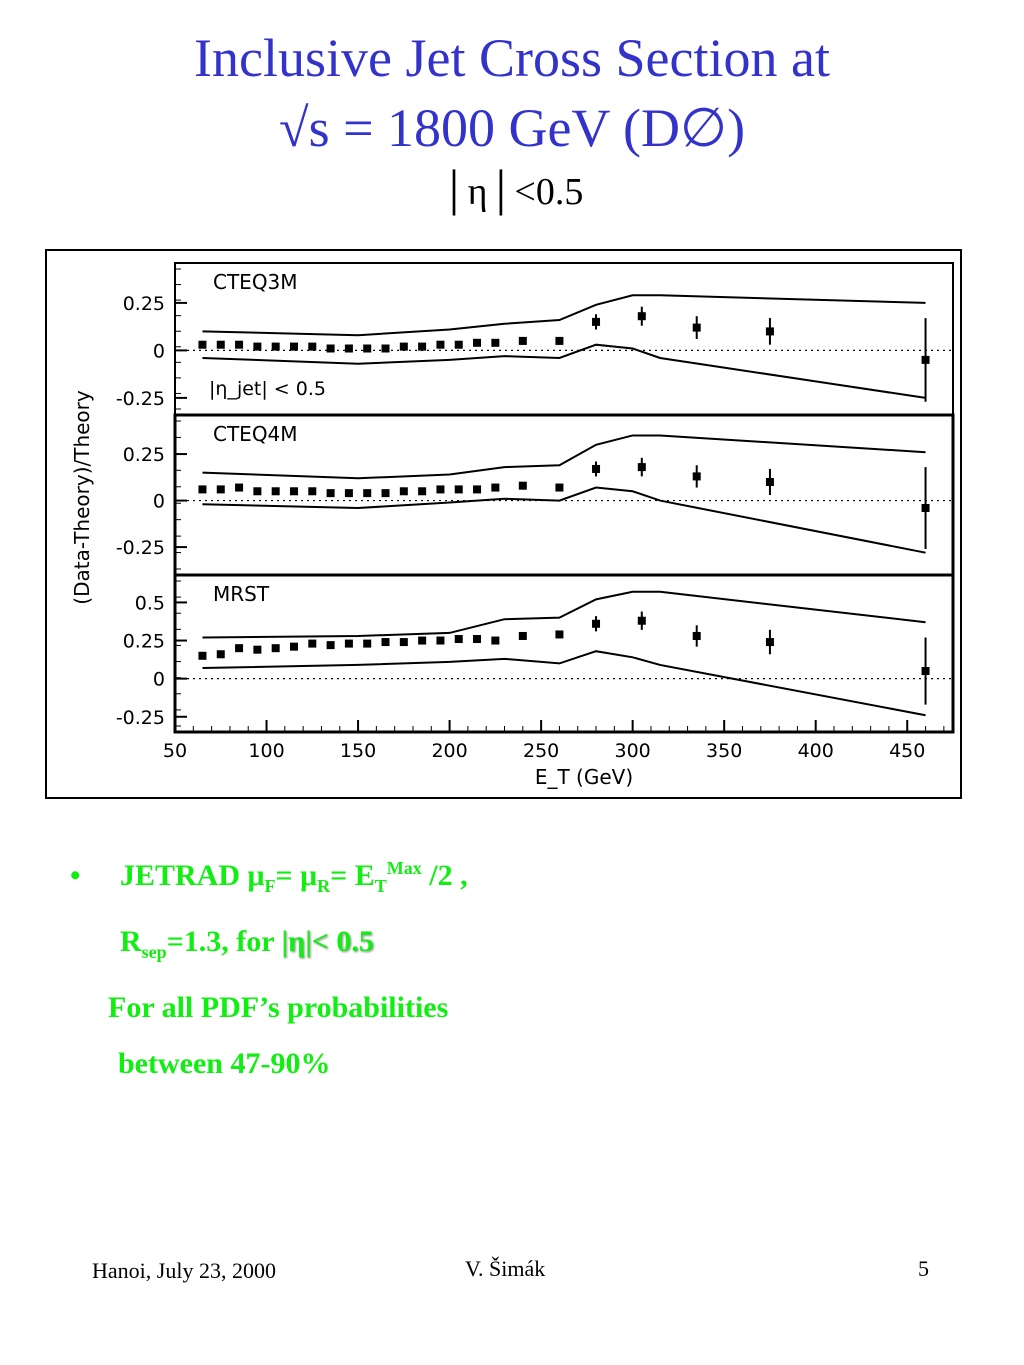  Describe the element at coordinates (140, 718) in the screenshot. I see `y-tick-label-3: -0.25` at that location.